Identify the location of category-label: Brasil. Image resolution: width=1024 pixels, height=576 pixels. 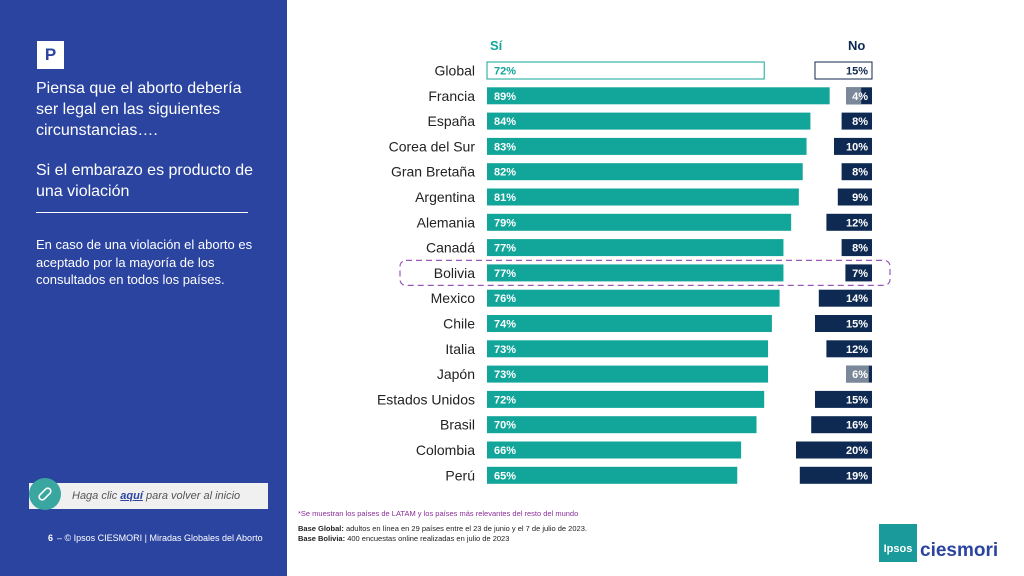
(457, 425).